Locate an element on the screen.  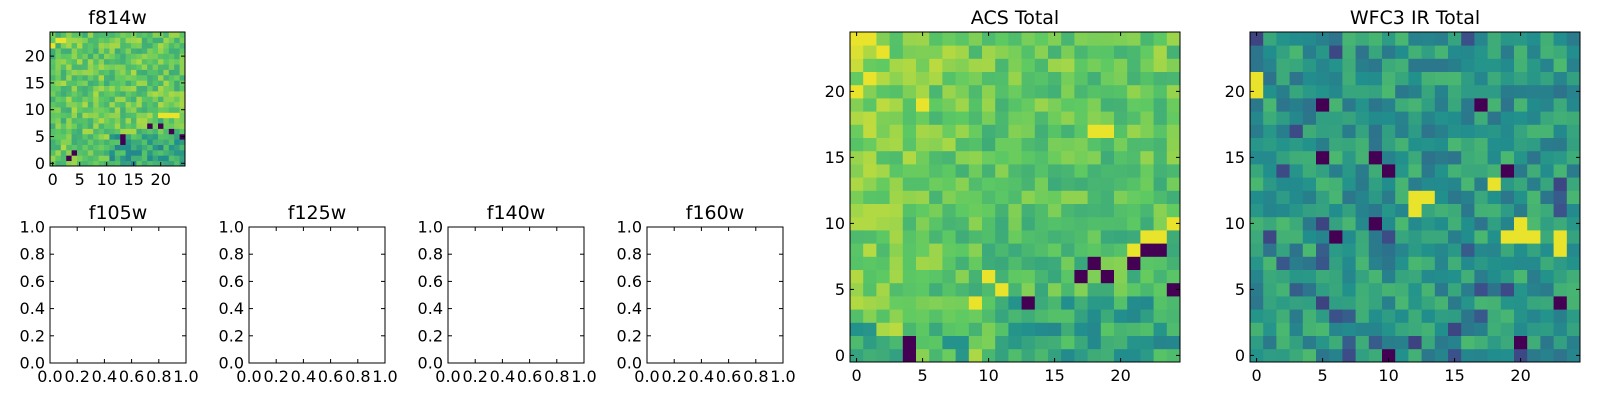
y-tick-label: 1.0 is located at coordinates (231, 227).